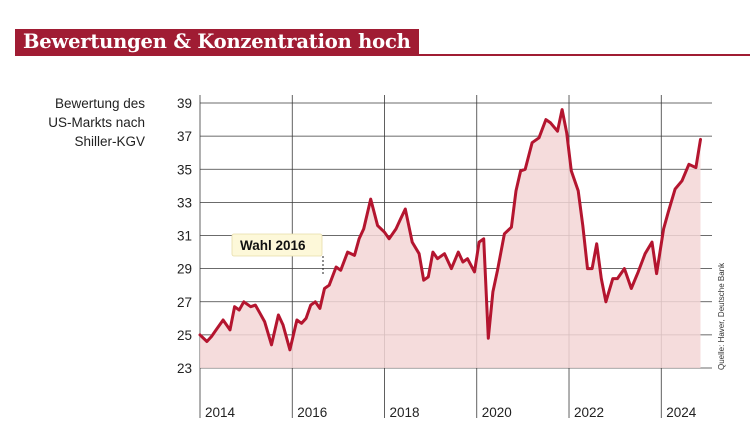 Image resolution: width=750 pixels, height=421 pixels. What do you see at coordinates (184, 302) in the screenshot?
I see `y-tick-label: 27` at bounding box center [184, 302].